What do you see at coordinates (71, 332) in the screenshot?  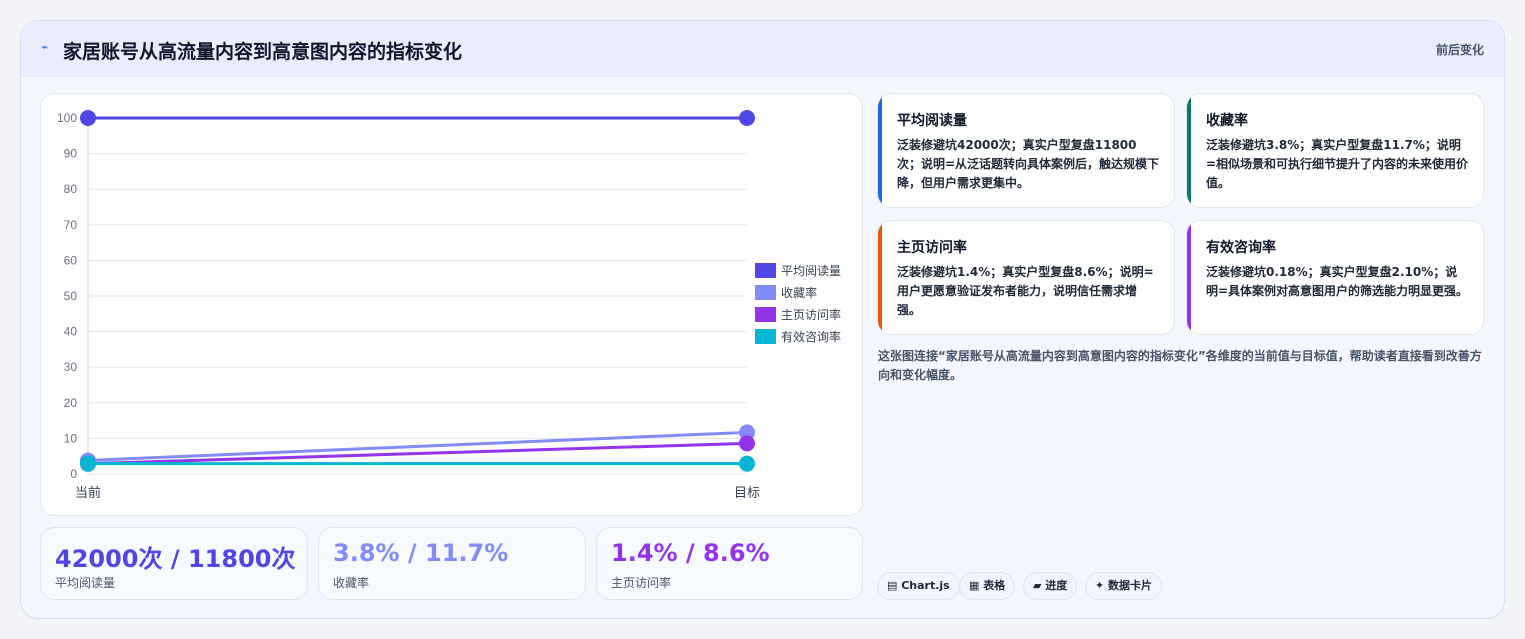 I see `y-tick-label: 40` at bounding box center [71, 332].